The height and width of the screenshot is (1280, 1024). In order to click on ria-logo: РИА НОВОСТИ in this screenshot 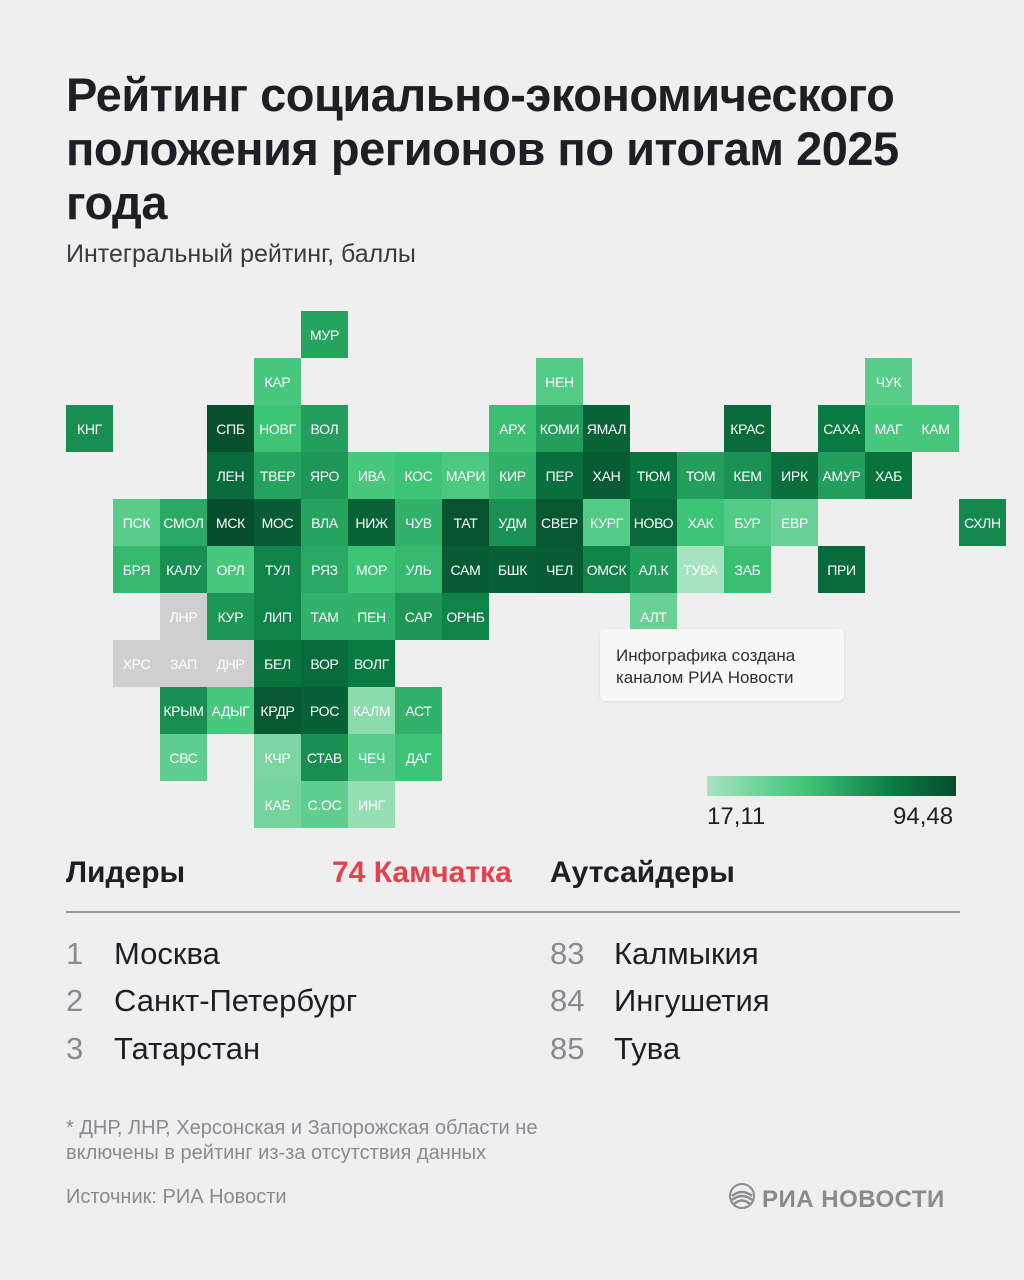, I will do `click(836, 1199)`.